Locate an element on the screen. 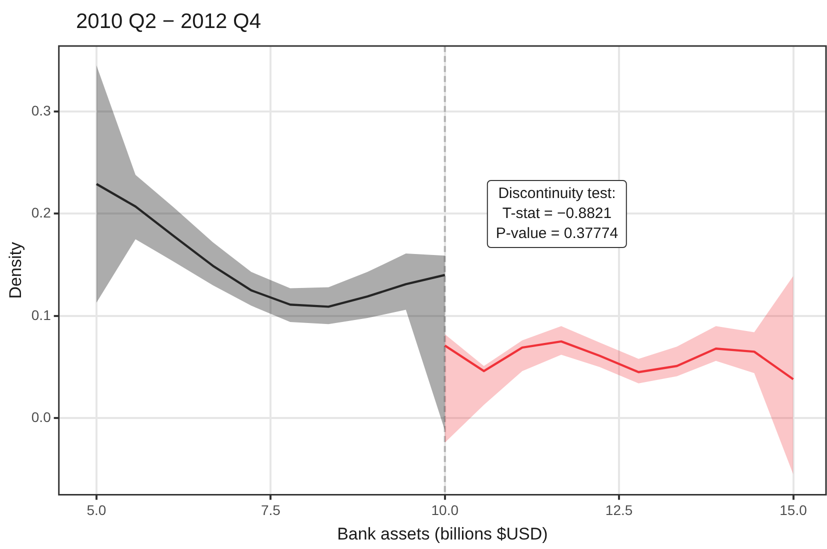 This screenshot has height=549, width=827. y-axis-title: Density is located at coordinates (15, 270).